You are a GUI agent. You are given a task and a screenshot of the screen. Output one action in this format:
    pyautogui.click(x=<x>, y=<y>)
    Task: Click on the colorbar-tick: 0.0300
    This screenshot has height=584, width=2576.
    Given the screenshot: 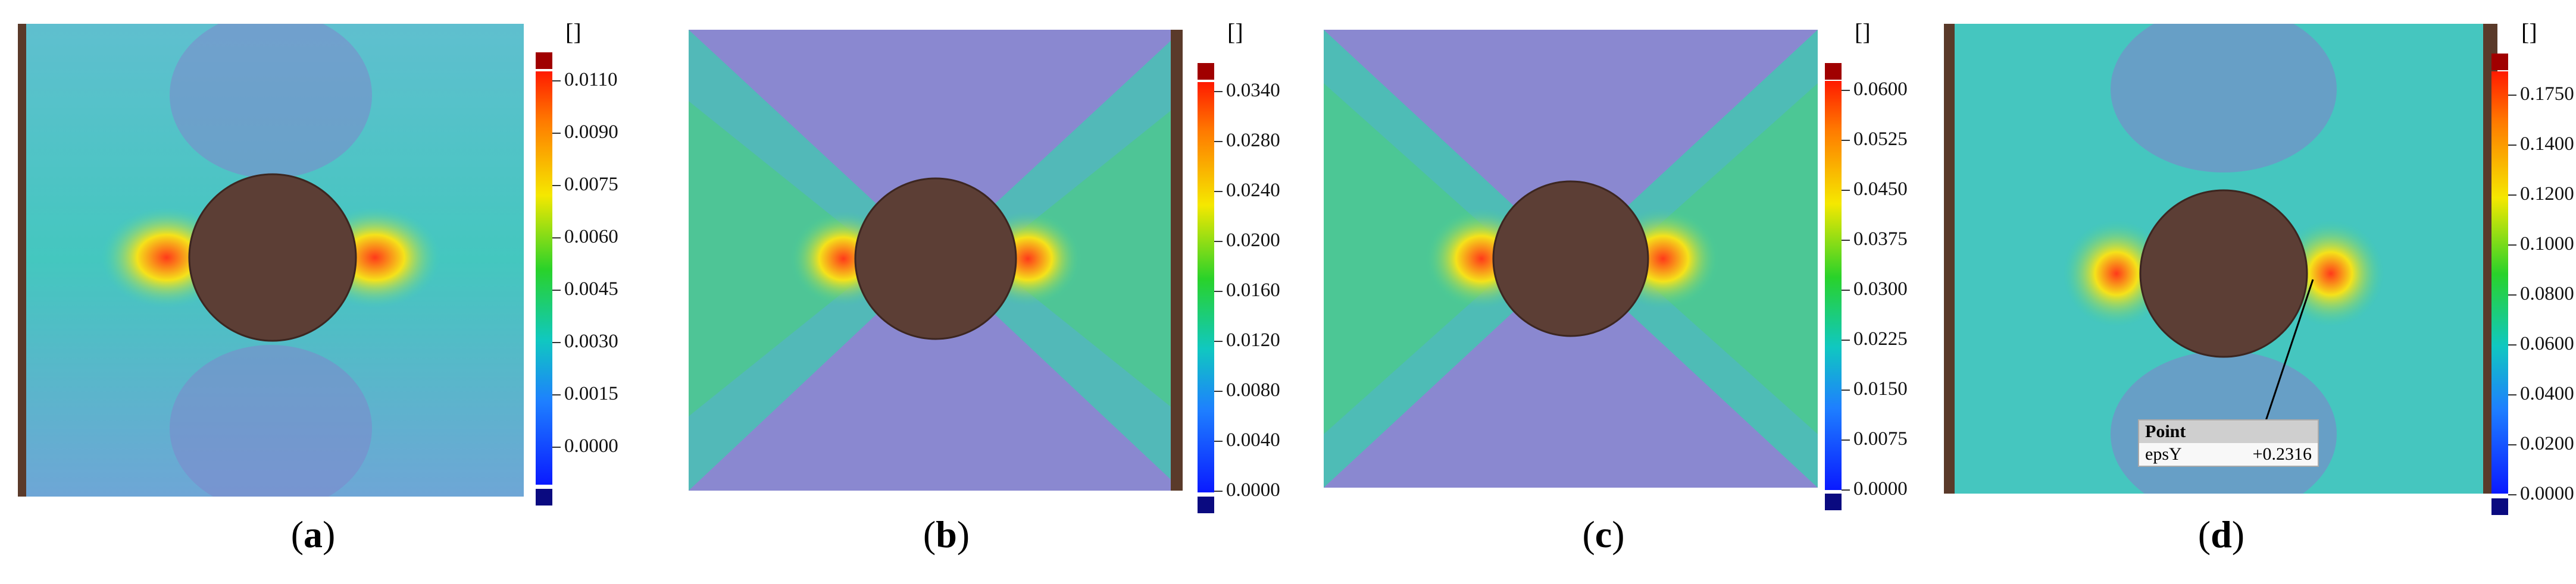 What is the action you would take?
    pyautogui.click(x=1875, y=289)
    